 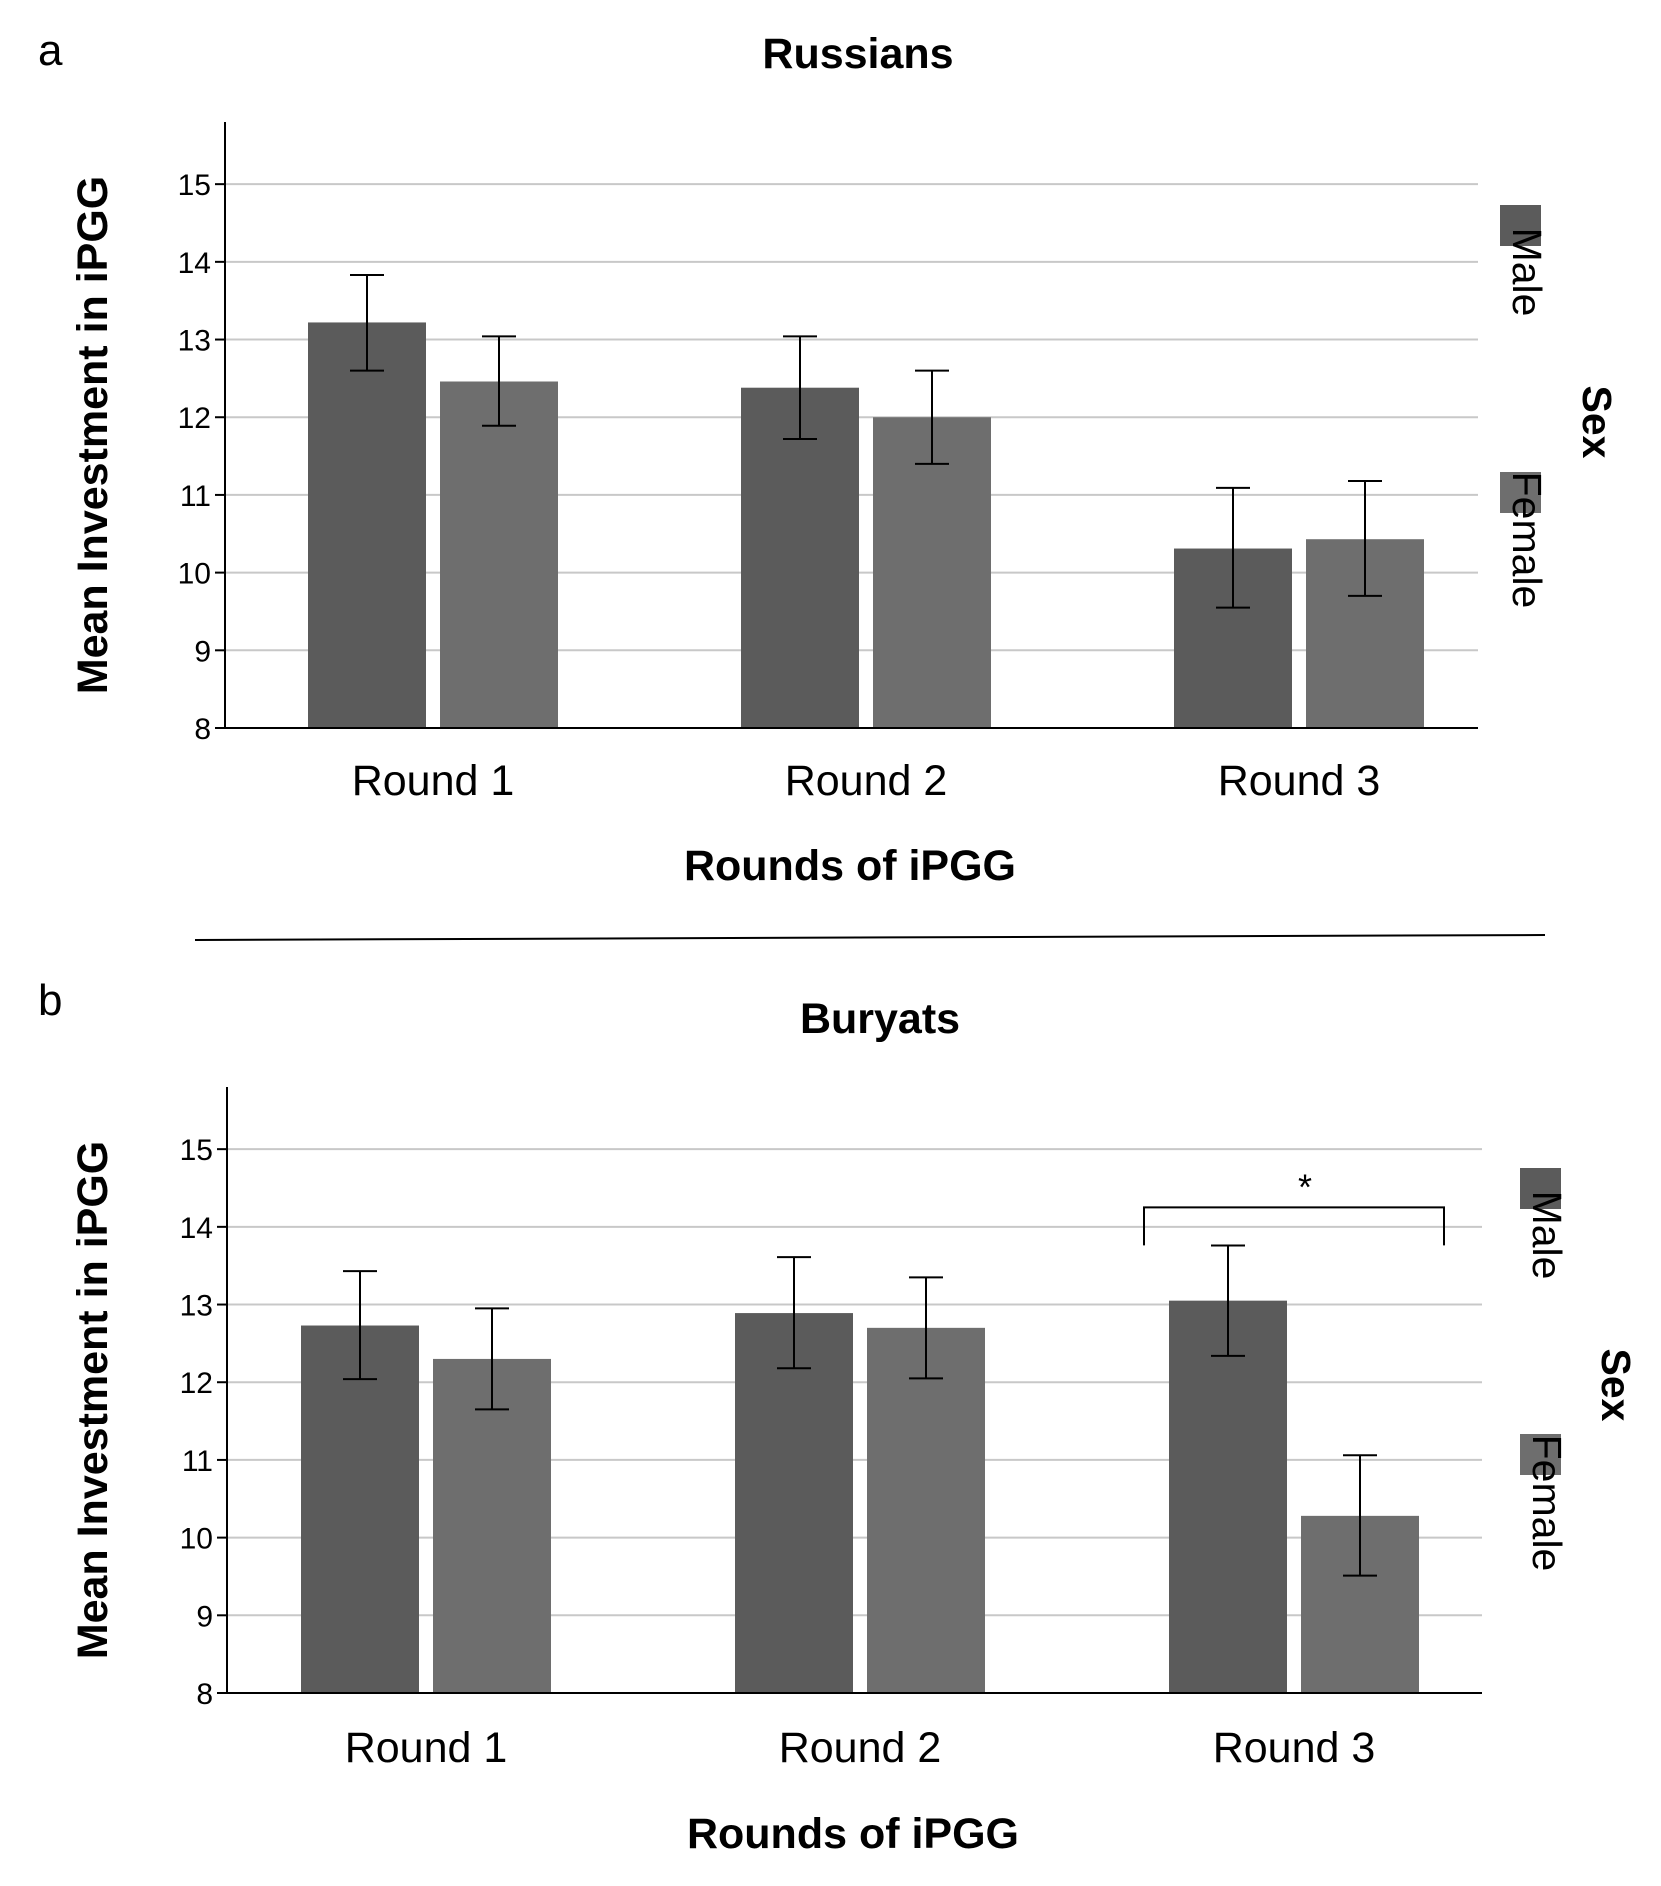 I want to click on panel-letter: a, so click(x=50, y=50).